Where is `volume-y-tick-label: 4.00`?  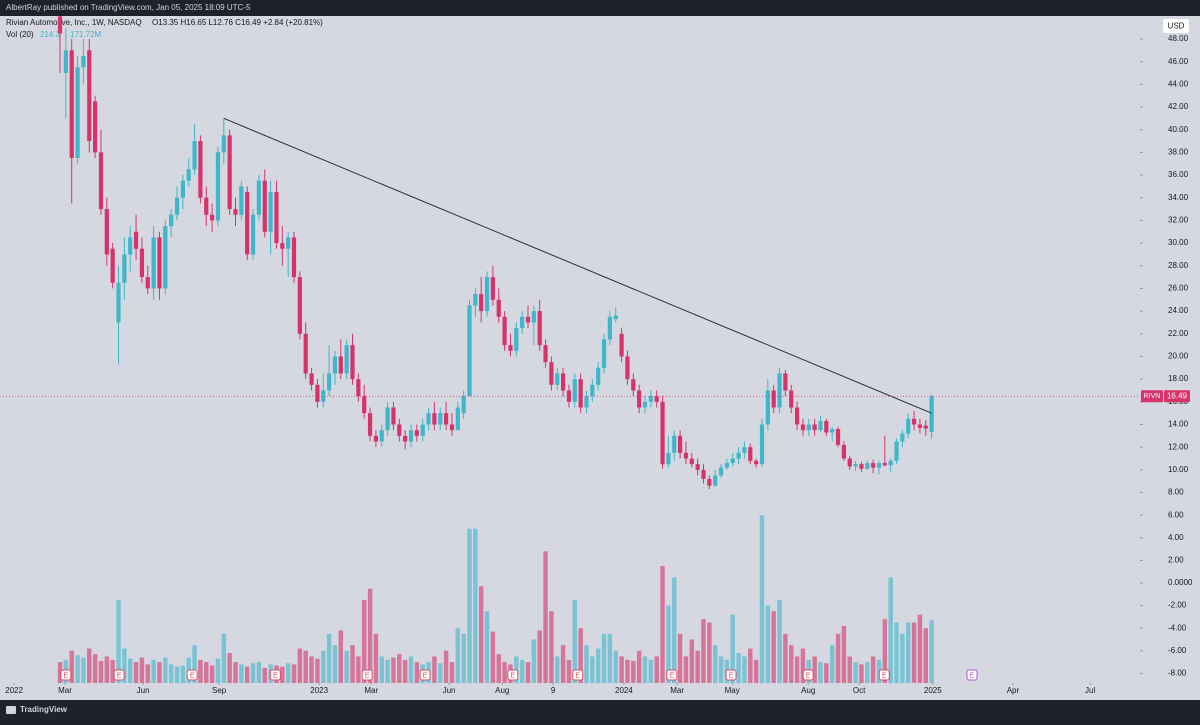
volume-y-tick-label: 4.00 is located at coordinates (1176, 537).